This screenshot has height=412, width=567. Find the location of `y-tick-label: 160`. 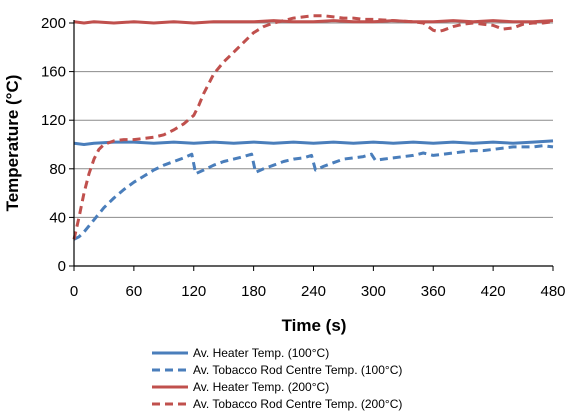

y-tick-label: 160 is located at coordinates (53, 72).